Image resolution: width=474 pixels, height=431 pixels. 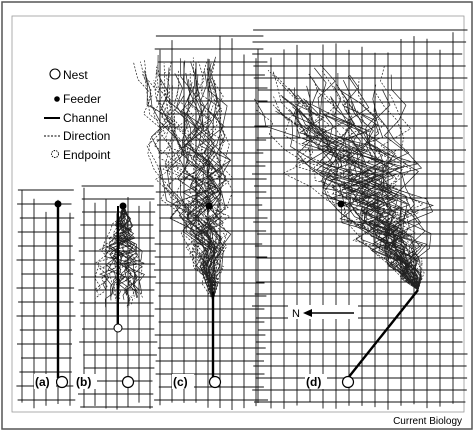 I want to click on channel-panel-d, so click(x=383, y=334).